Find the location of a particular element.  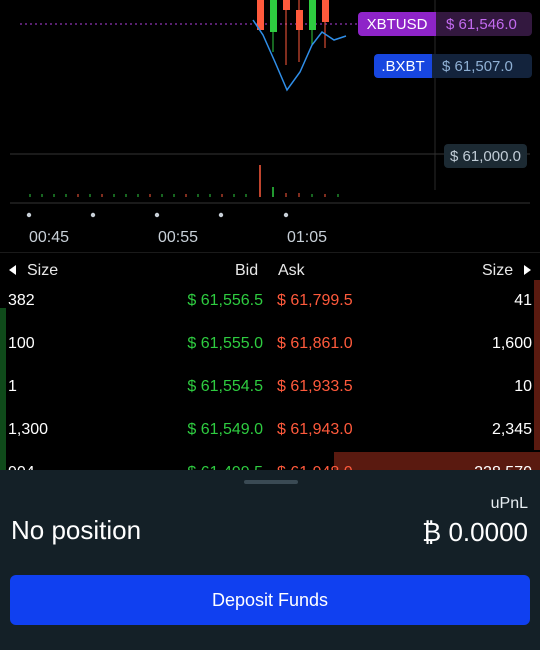

caret-left-icon is located at coordinates (12, 270).